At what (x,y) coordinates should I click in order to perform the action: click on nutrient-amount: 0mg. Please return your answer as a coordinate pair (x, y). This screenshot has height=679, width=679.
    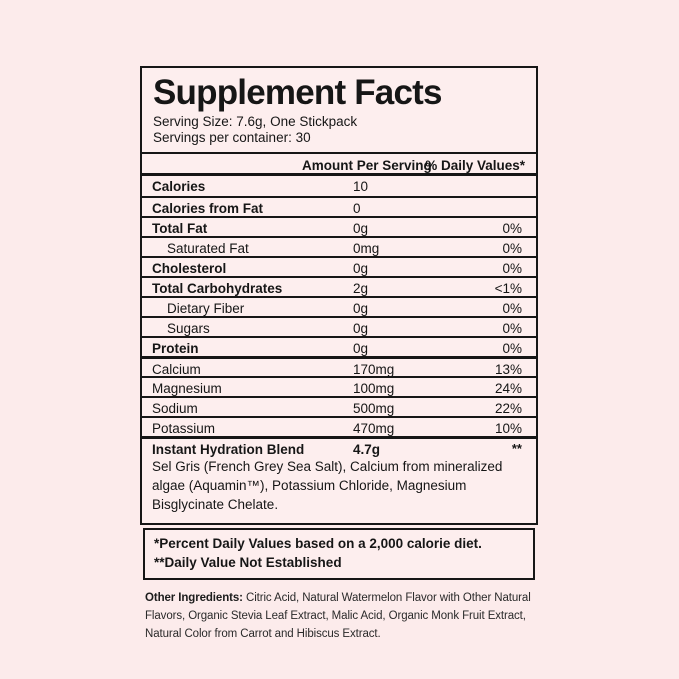
    Looking at the image, I should click on (366, 248).